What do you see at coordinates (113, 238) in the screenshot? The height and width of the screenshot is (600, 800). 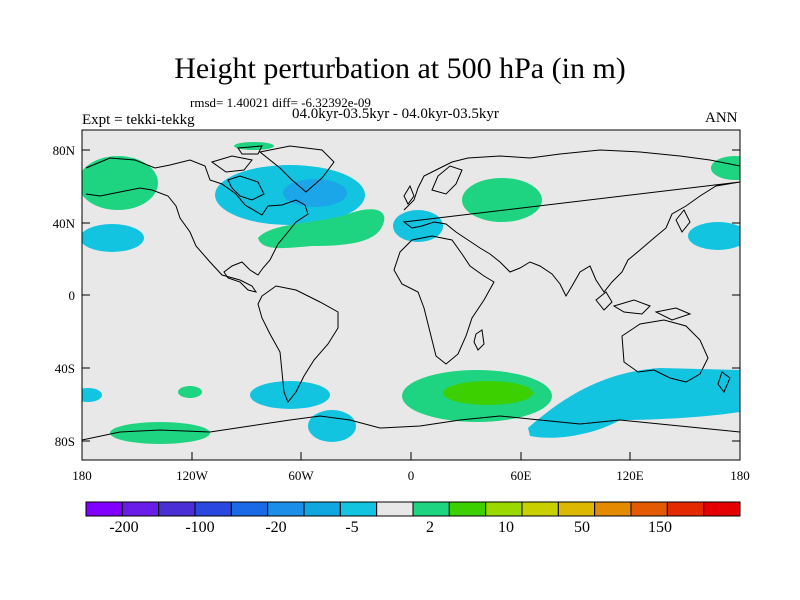 I see `anomaly-neg-npac-w` at bounding box center [113, 238].